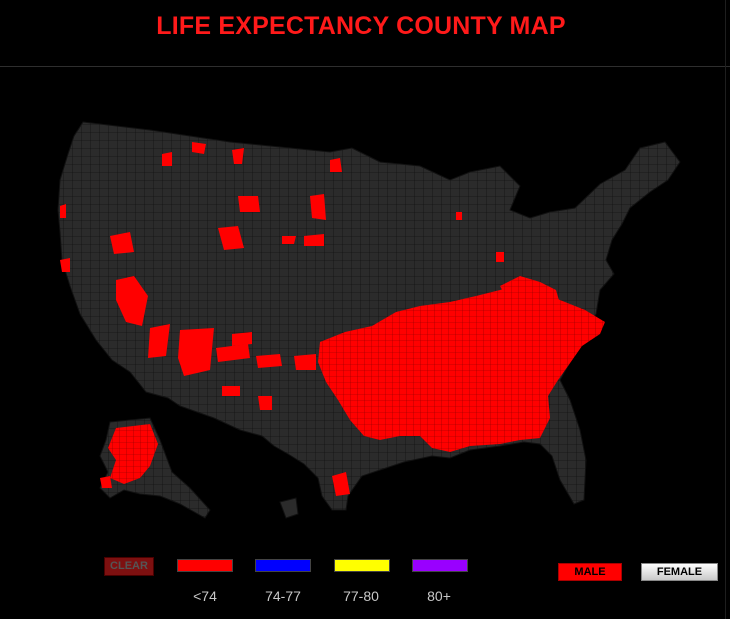  I want to click on nevada-red-county, so click(132, 301).